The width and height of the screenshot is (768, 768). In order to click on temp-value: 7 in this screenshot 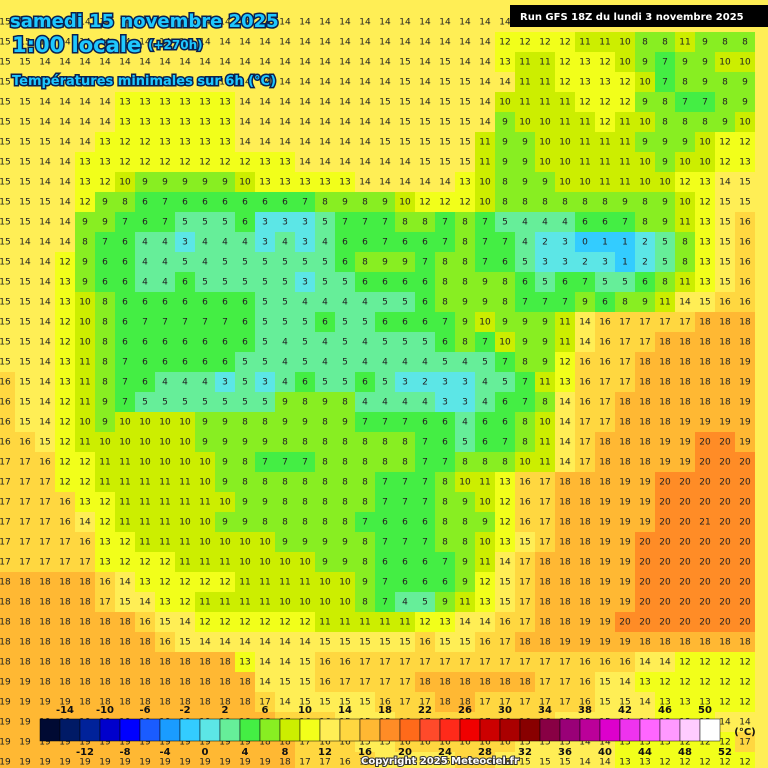, I will do `click(445, 563)`.